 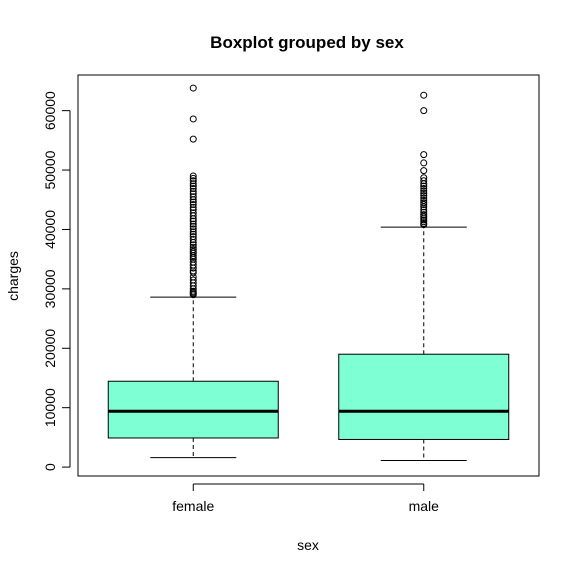 I want to click on y-tick-label: 60000, so click(x=50, y=110).